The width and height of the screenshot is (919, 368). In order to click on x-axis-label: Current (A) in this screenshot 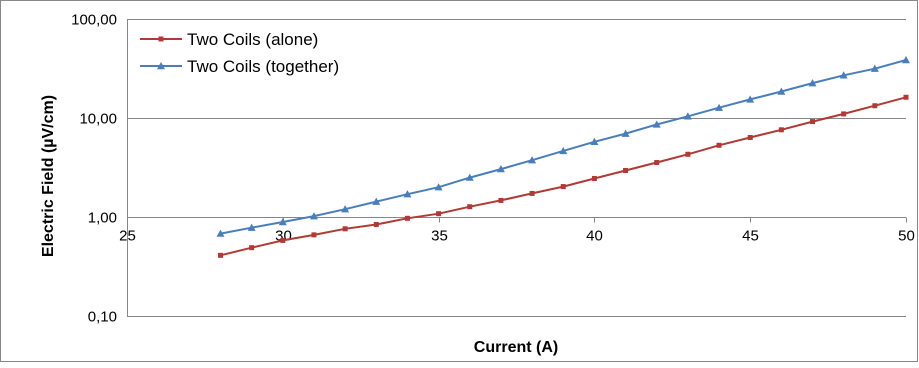, I will do `click(516, 347)`.